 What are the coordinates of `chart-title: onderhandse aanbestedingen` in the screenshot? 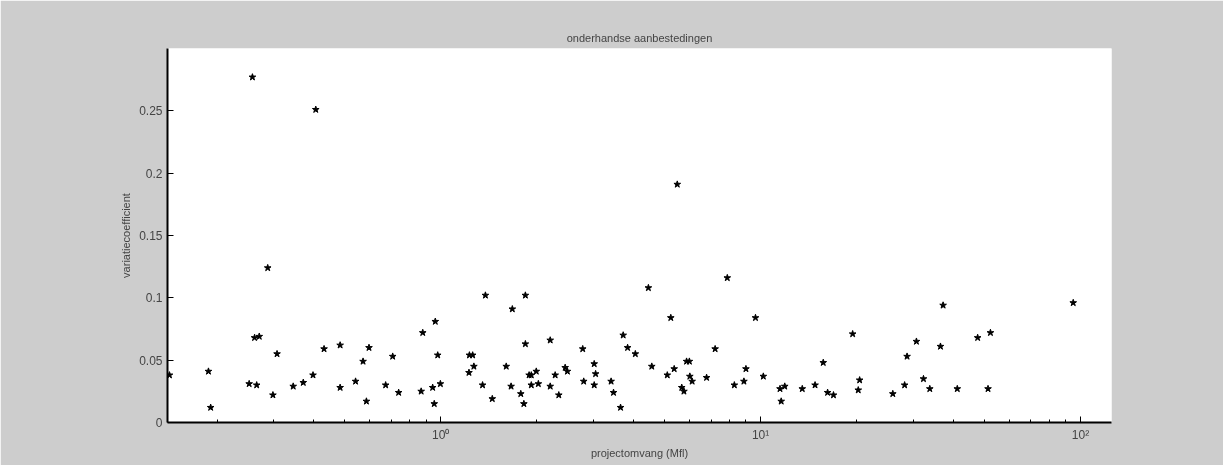 It's located at (639, 37).